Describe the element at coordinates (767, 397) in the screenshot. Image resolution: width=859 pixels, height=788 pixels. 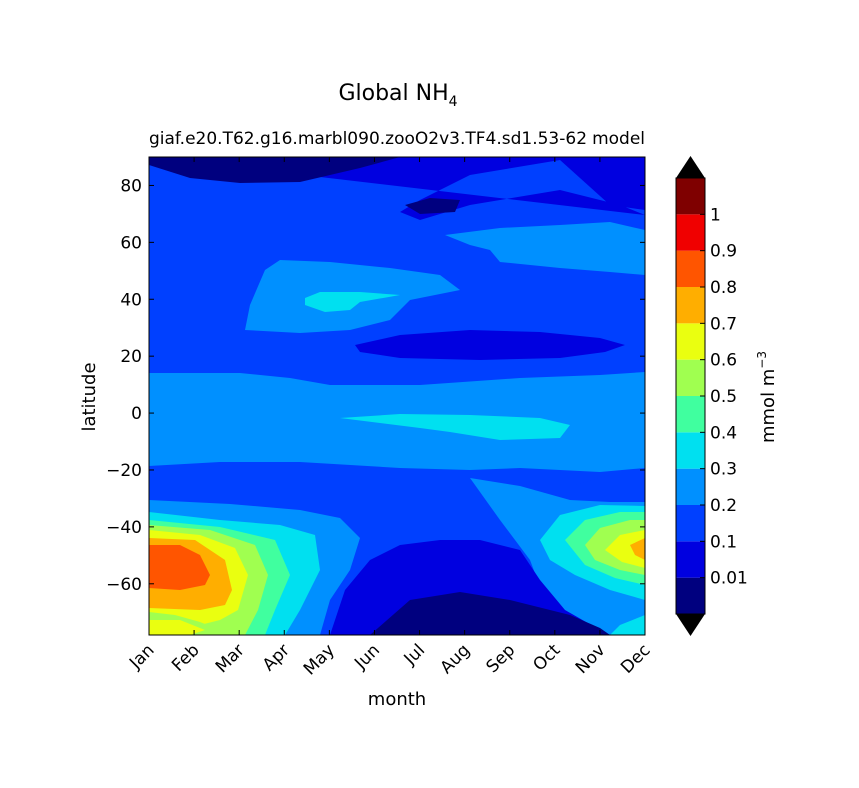
I see `colorbar-label: mmol m−3` at that location.